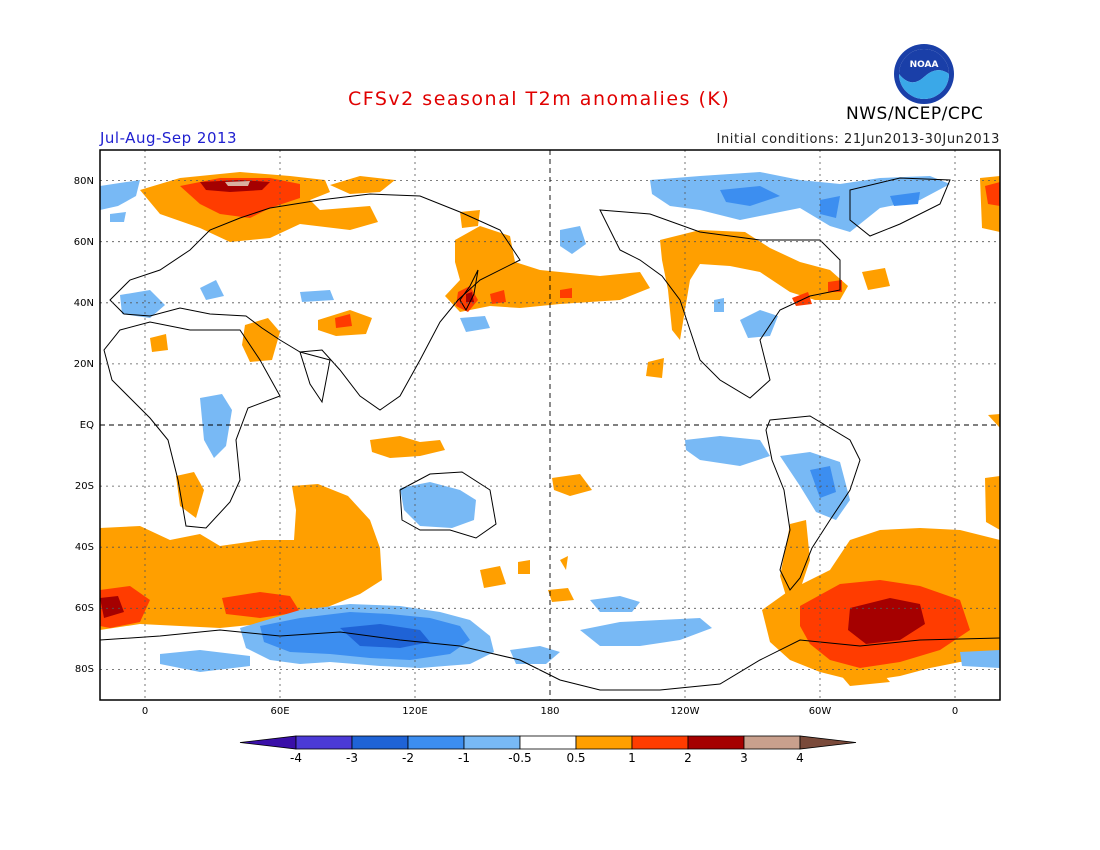 The image size is (1100, 850). Describe the element at coordinates (84, 364) in the screenshot. I see `lat-label: 20N` at that location.